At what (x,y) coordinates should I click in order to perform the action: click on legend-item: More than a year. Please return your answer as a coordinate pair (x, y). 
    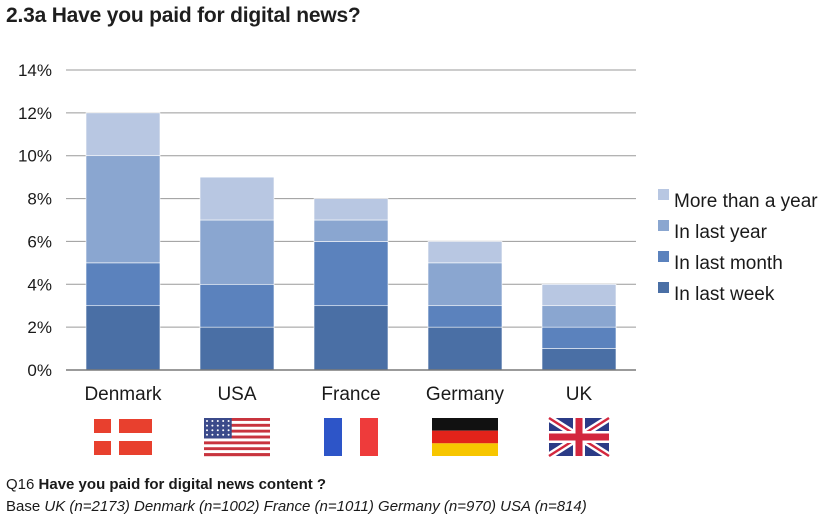
    Looking at the image, I should click on (738, 200).